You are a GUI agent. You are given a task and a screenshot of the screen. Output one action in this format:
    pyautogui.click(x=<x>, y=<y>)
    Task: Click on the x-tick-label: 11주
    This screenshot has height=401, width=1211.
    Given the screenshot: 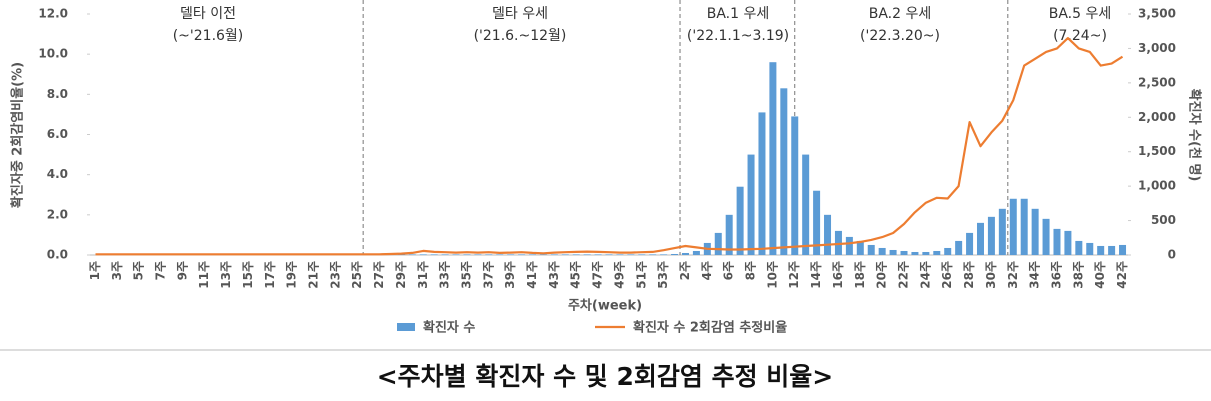 What is the action you would take?
    pyautogui.click(x=204, y=275)
    